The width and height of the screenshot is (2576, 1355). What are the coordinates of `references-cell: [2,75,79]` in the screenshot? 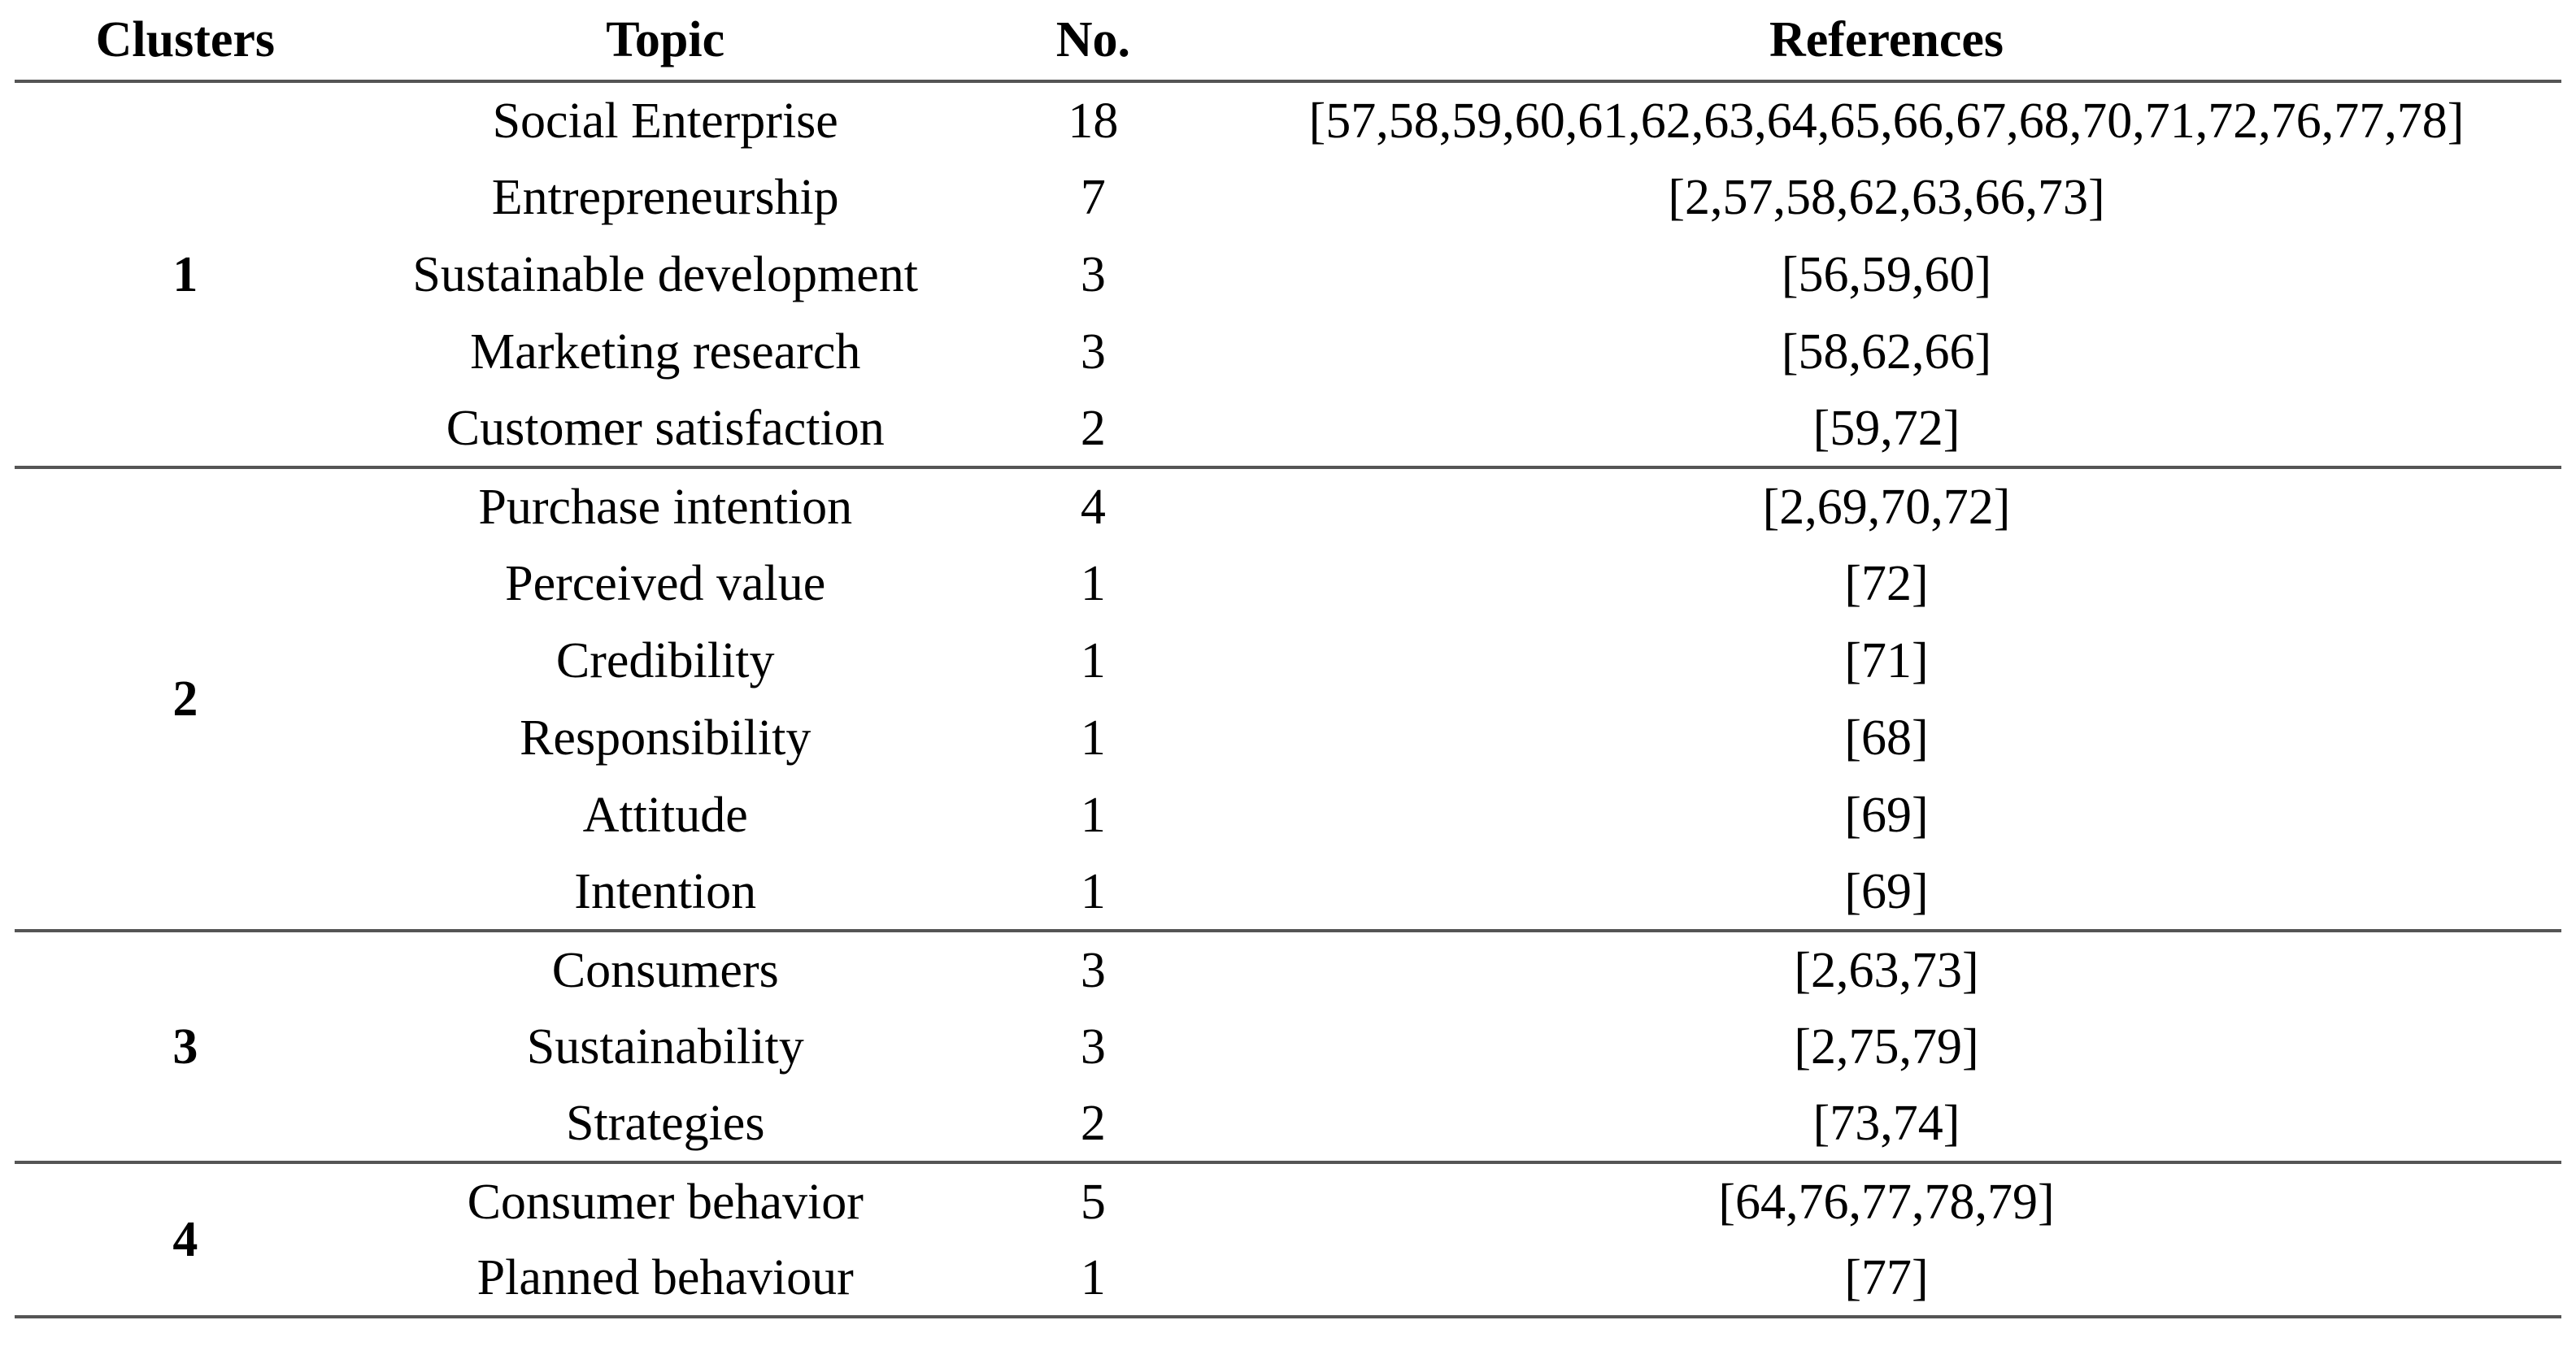 It's located at (1887, 1046).